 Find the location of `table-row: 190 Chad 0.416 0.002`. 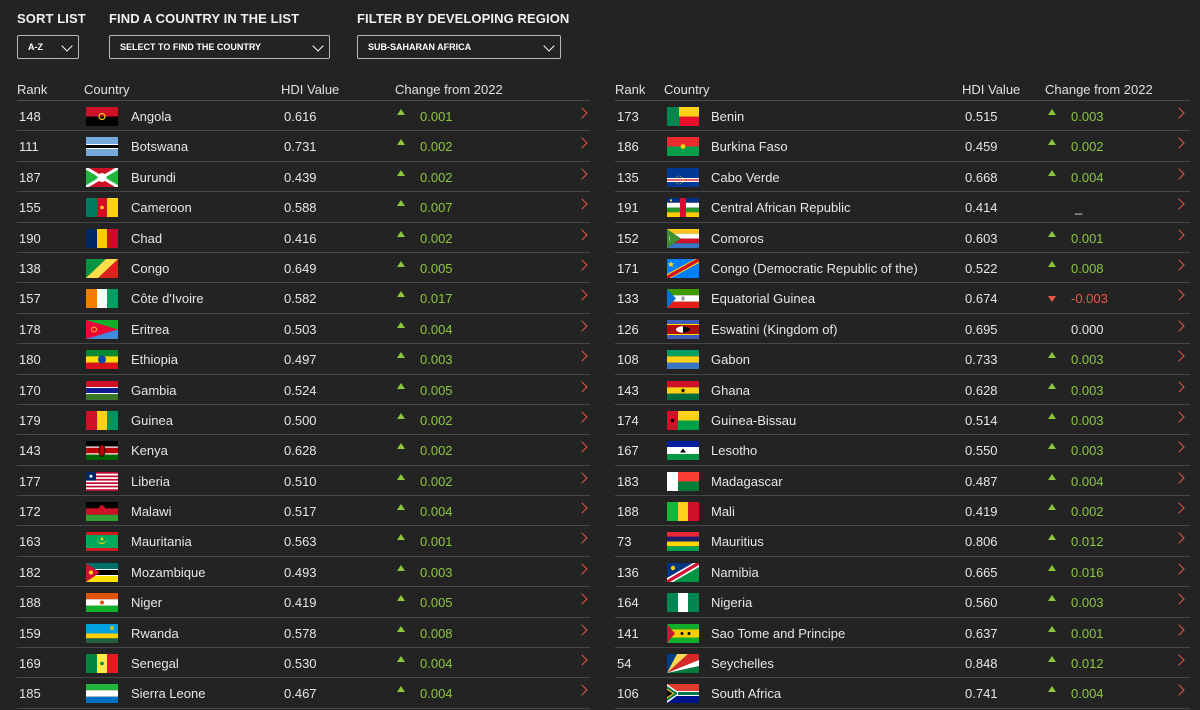

table-row: 190 Chad 0.416 0.002 is located at coordinates (303, 238).